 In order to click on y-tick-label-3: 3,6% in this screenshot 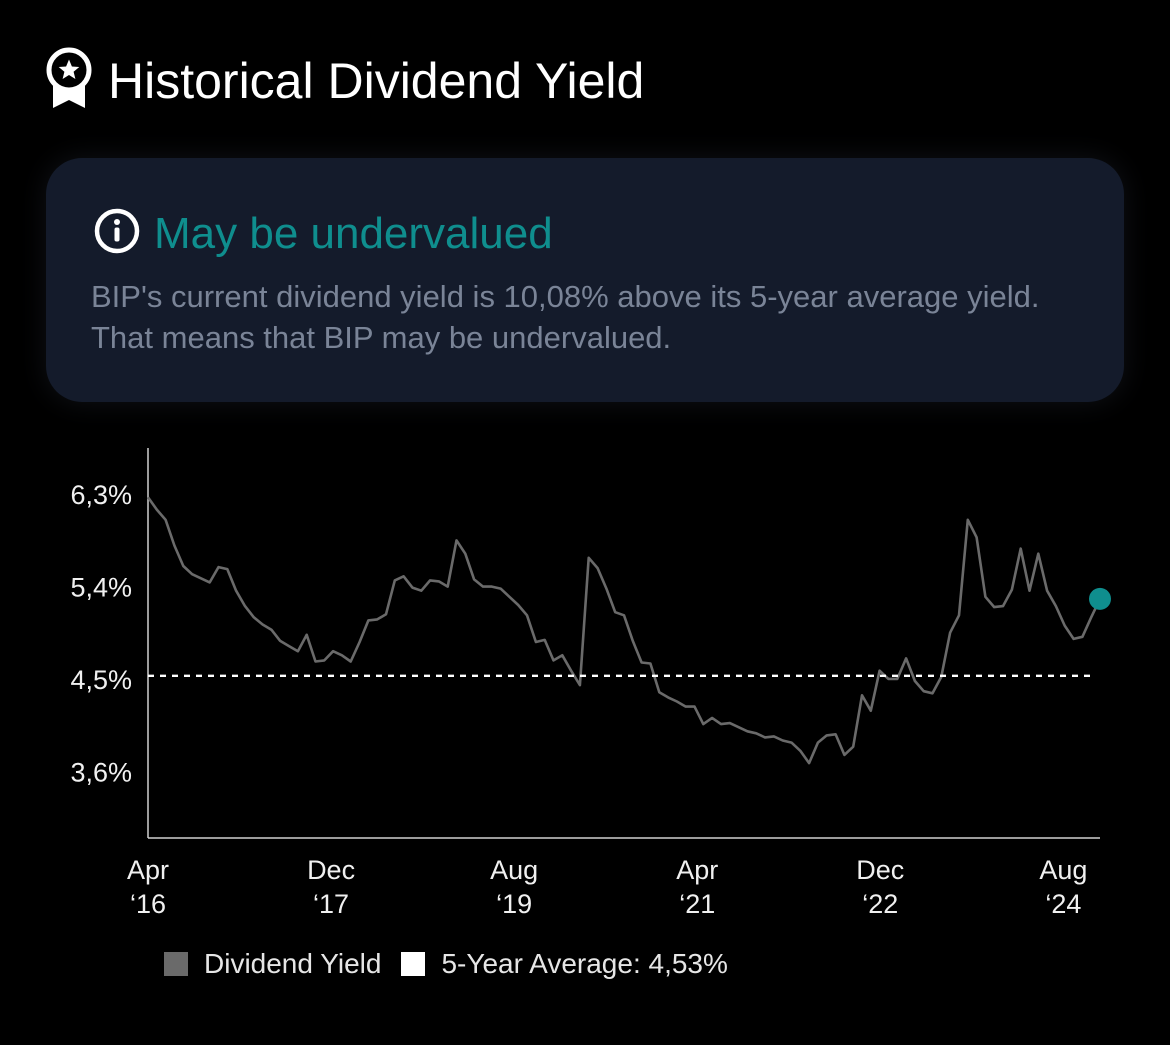, I will do `click(101, 772)`.